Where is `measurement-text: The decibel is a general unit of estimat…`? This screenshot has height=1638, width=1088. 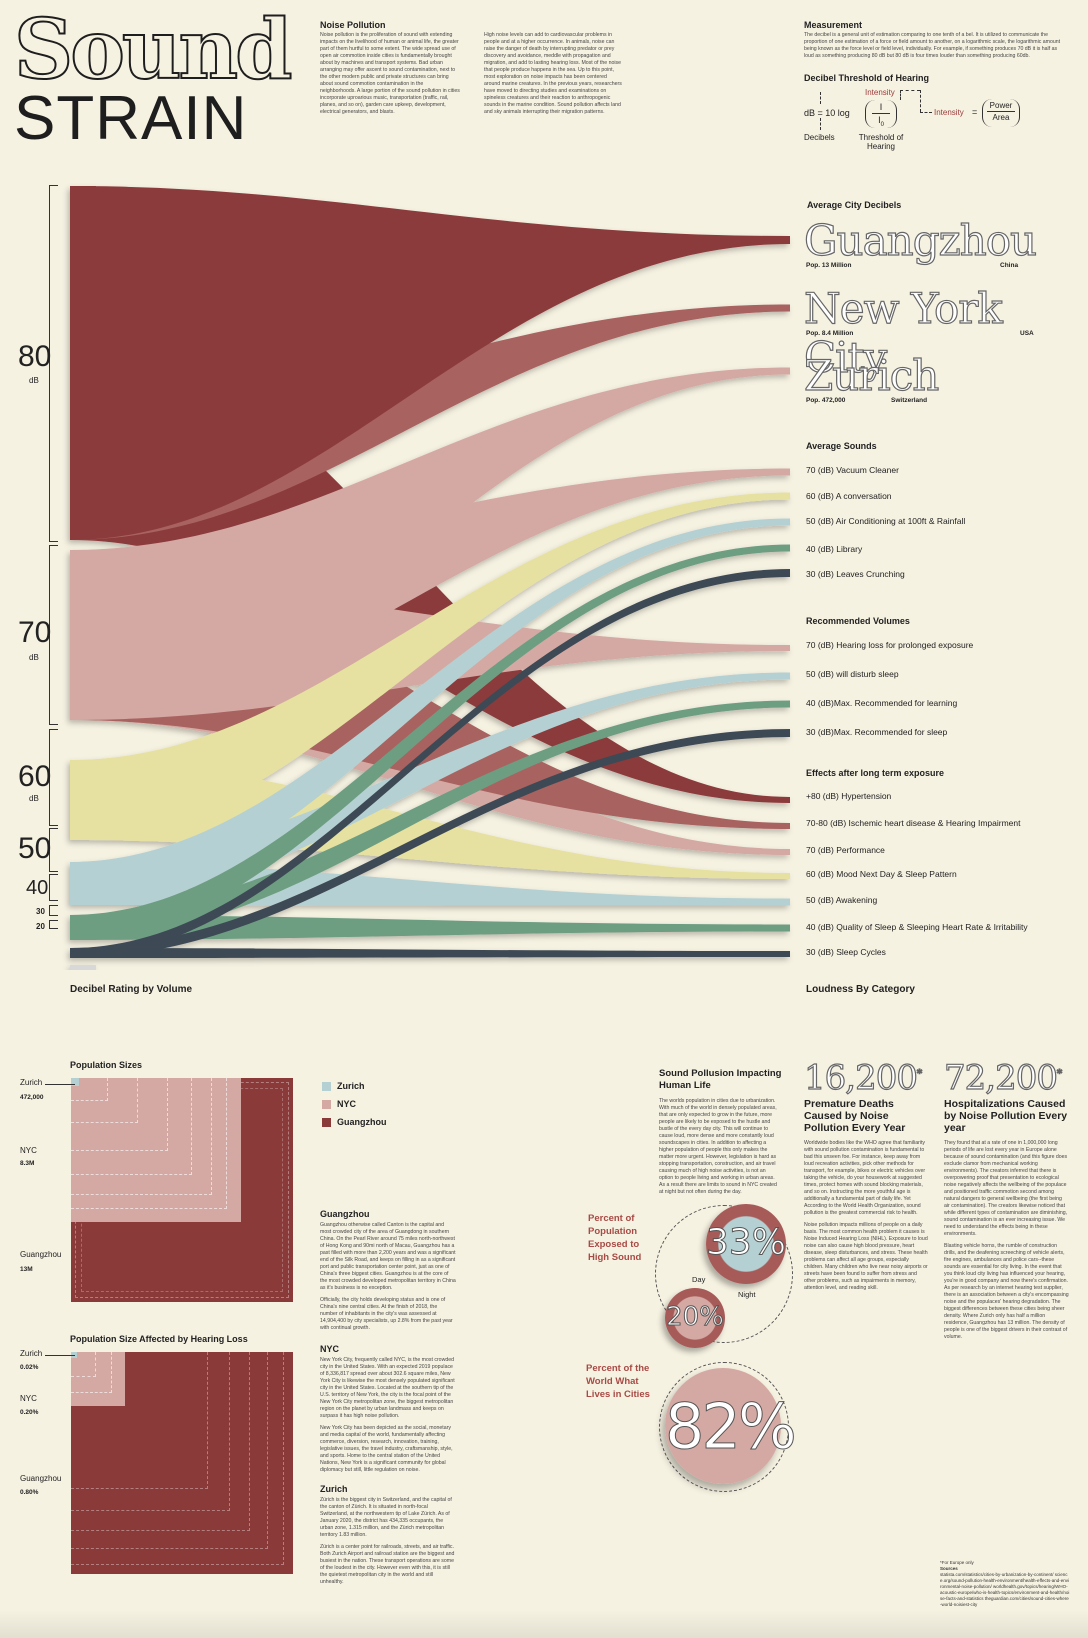
measurement-text: The decibel is a general unit of estimat… is located at coordinates (932, 45).